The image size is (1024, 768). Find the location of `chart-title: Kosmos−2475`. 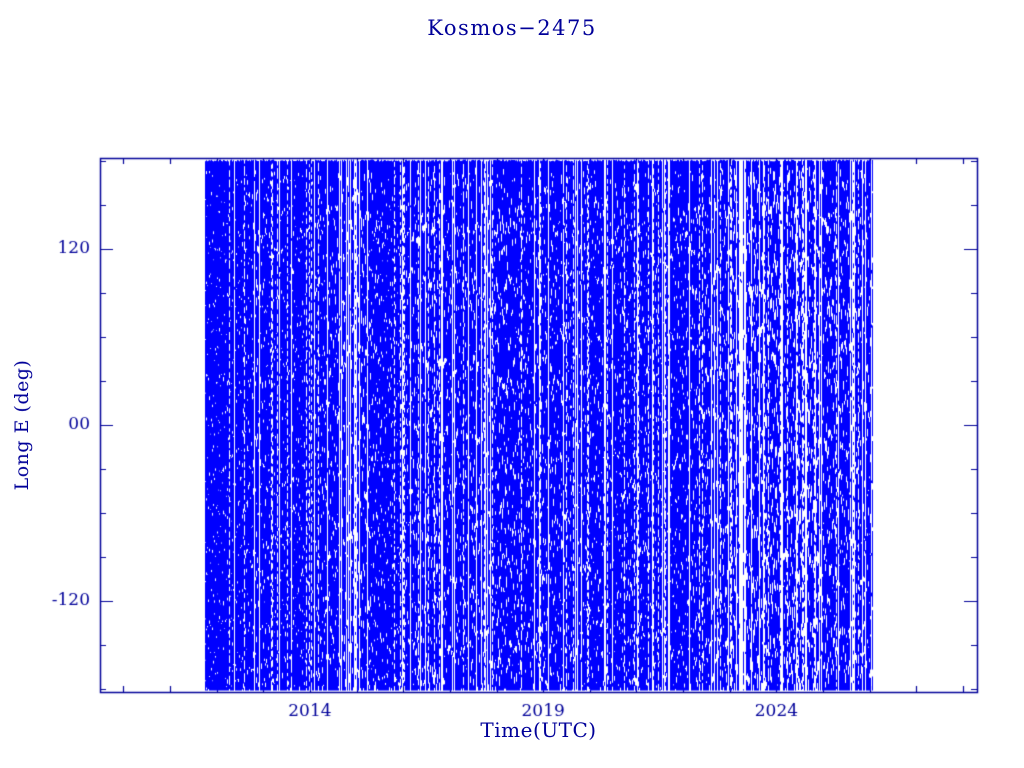

chart-title: Kosmos−2475 is located at coordinates (512, 28).